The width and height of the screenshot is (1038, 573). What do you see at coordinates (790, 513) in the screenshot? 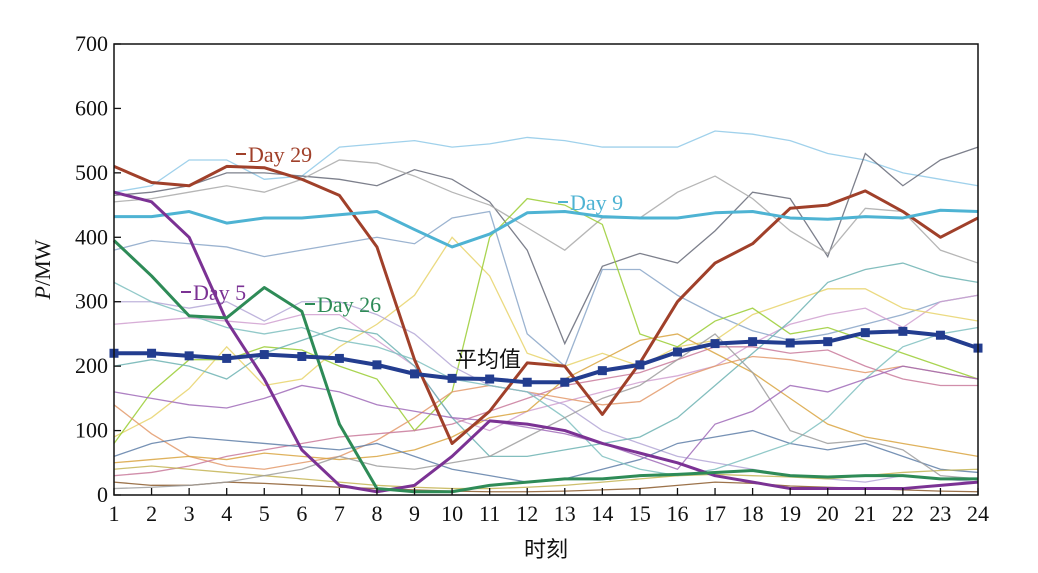
I see `x-tick-label: 19` at bounding box center [790, 513].